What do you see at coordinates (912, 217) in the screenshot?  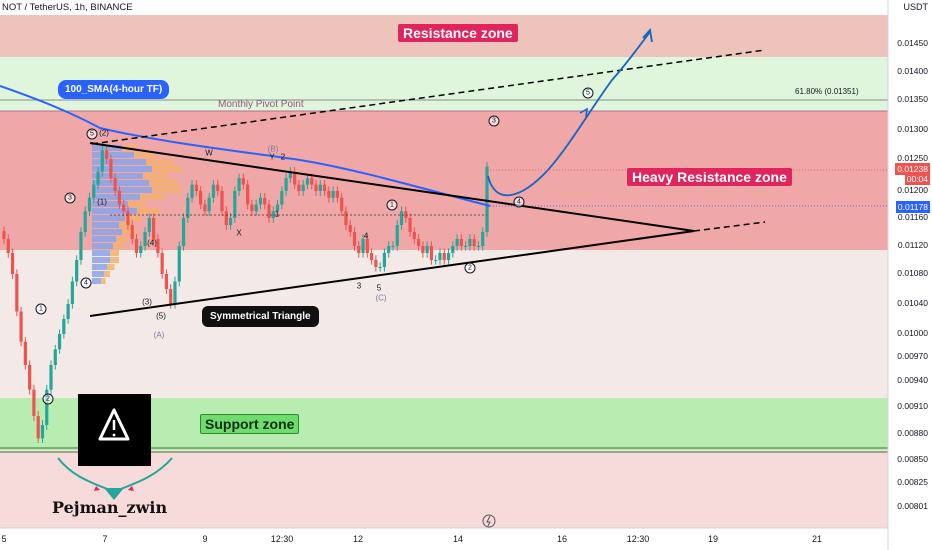 I see `y-tick-label: 0.01160` at bounding box center [912, 217].